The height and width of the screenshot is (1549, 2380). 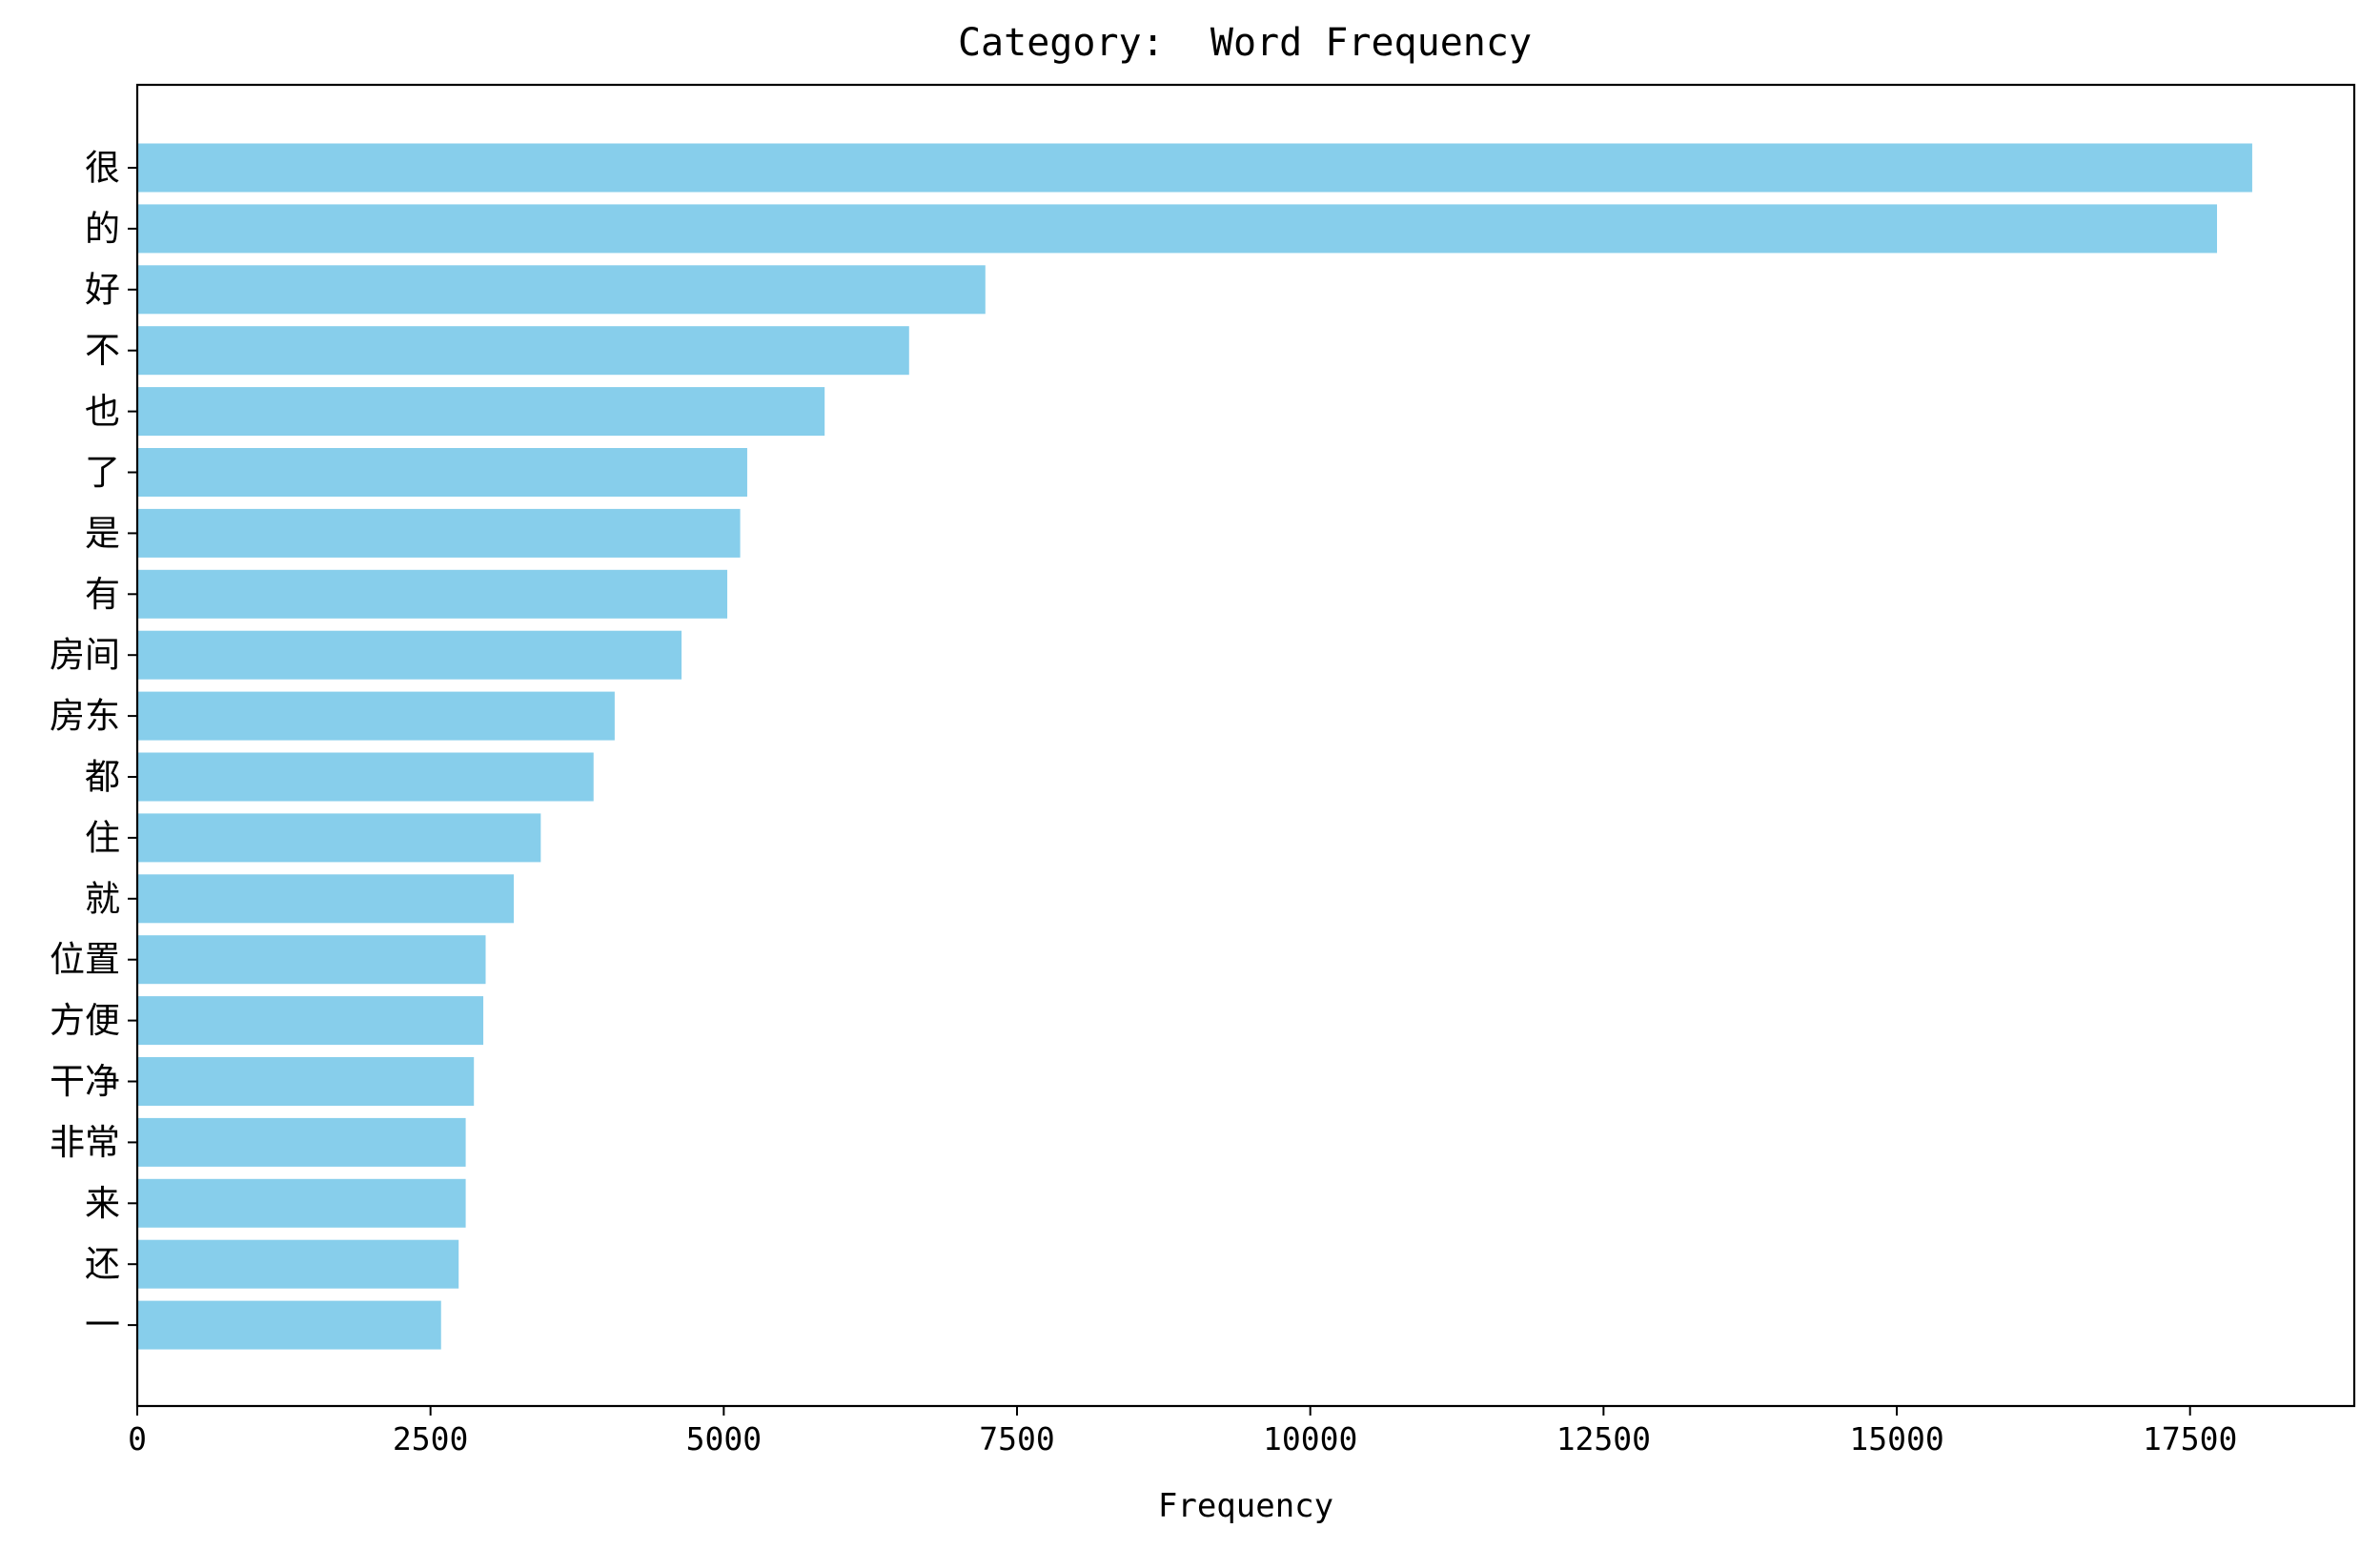 I want to click on x-axis: 0 2500 5000 7500 10000 12500 15000 17500, so click(x=1182, y=1431).